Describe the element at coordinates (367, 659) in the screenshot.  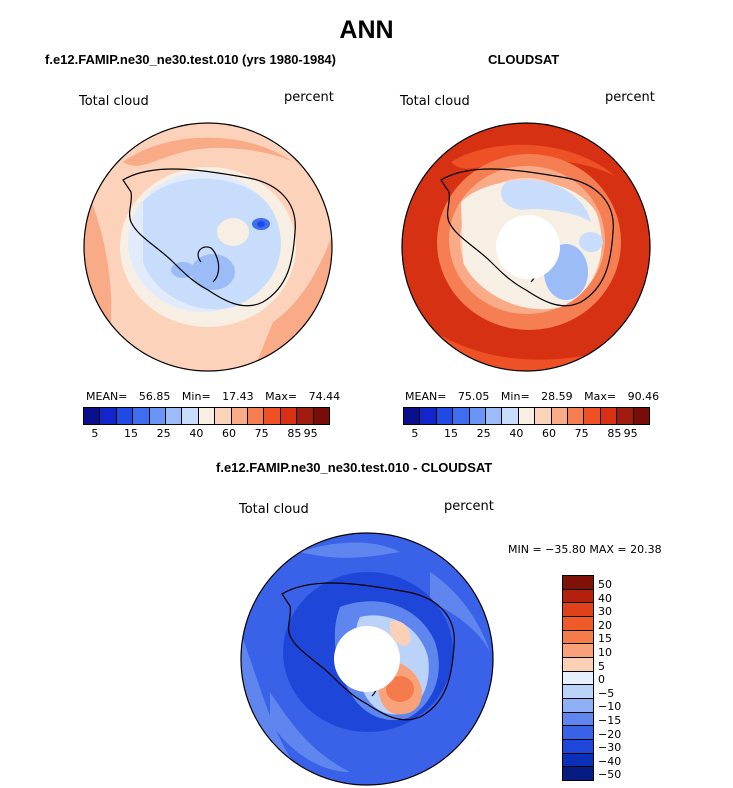
I see `diff-polar-map` at that location.